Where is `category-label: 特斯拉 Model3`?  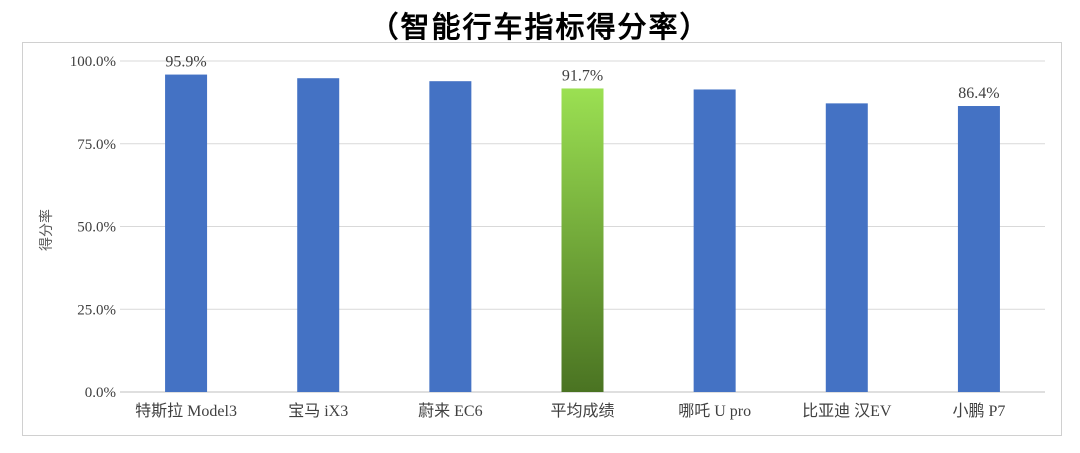
category-label: 特斯拉 Model3 is located at coordinates (186, 411).